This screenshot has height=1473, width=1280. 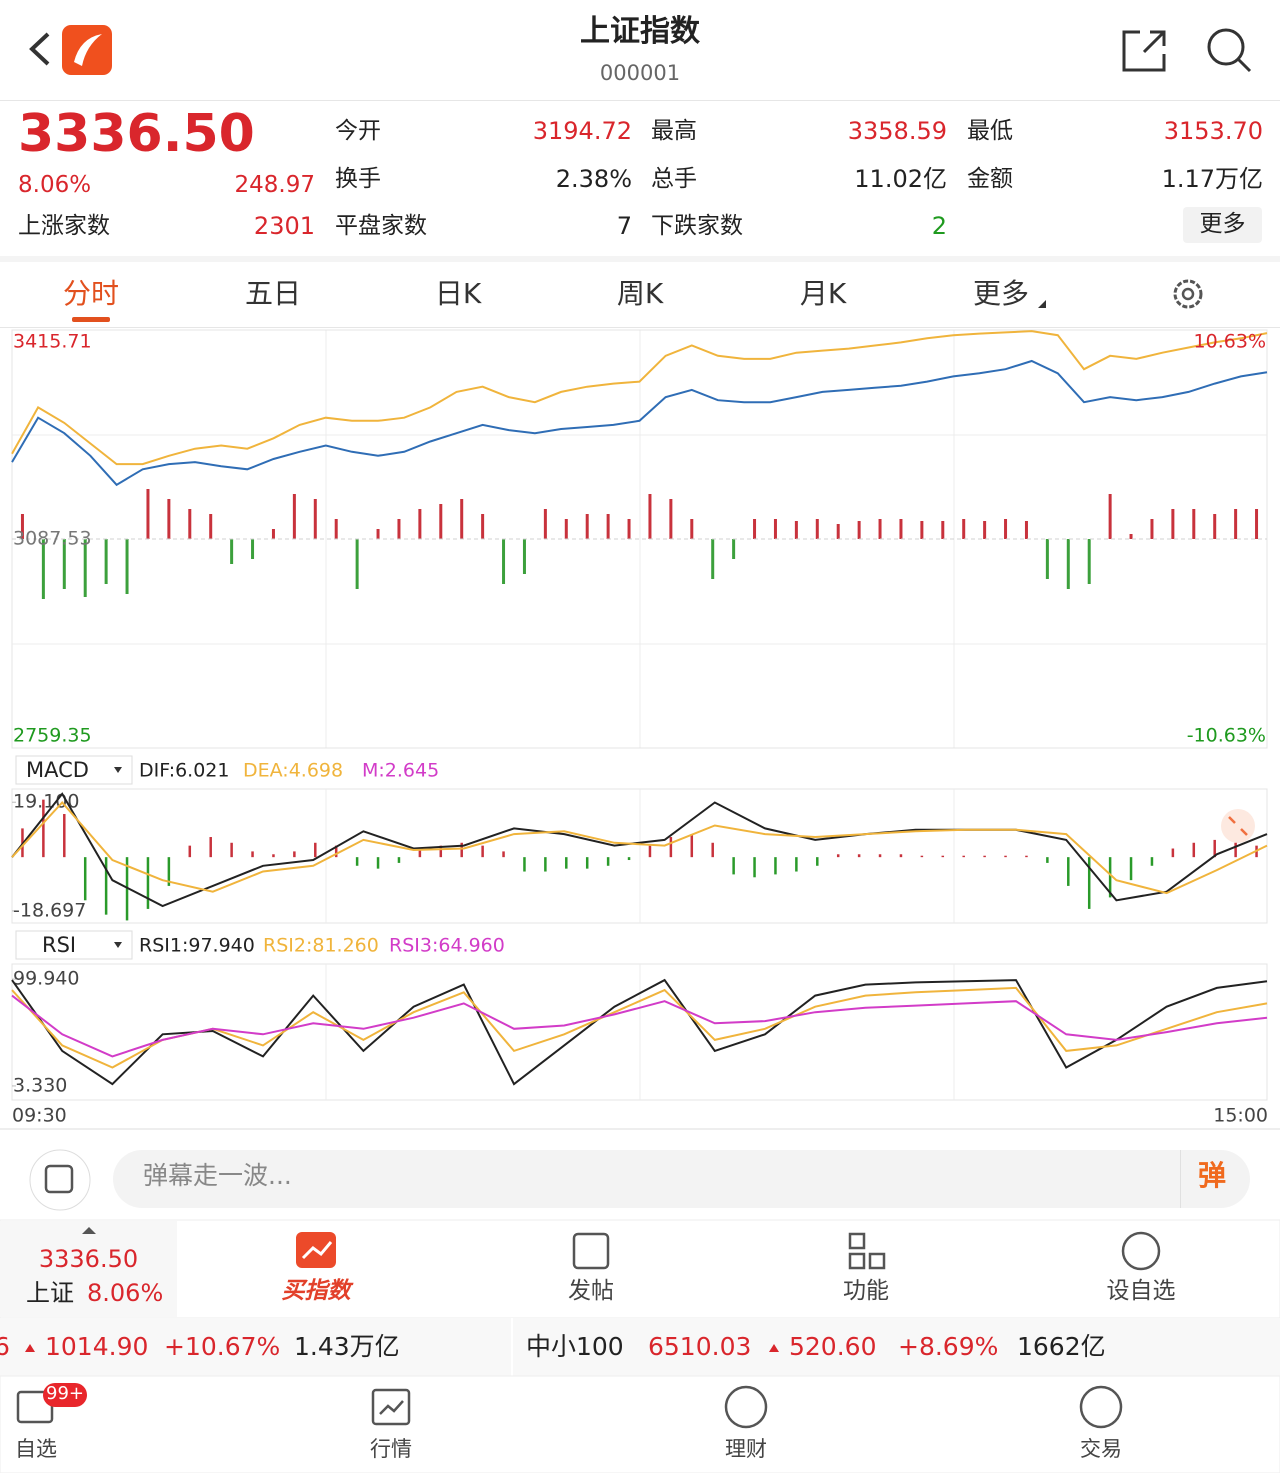 What do you see at coordinates (1101, 1449) in the screenshot?
I see `nav-label: 交易` at bounding box center [1101, 1449].